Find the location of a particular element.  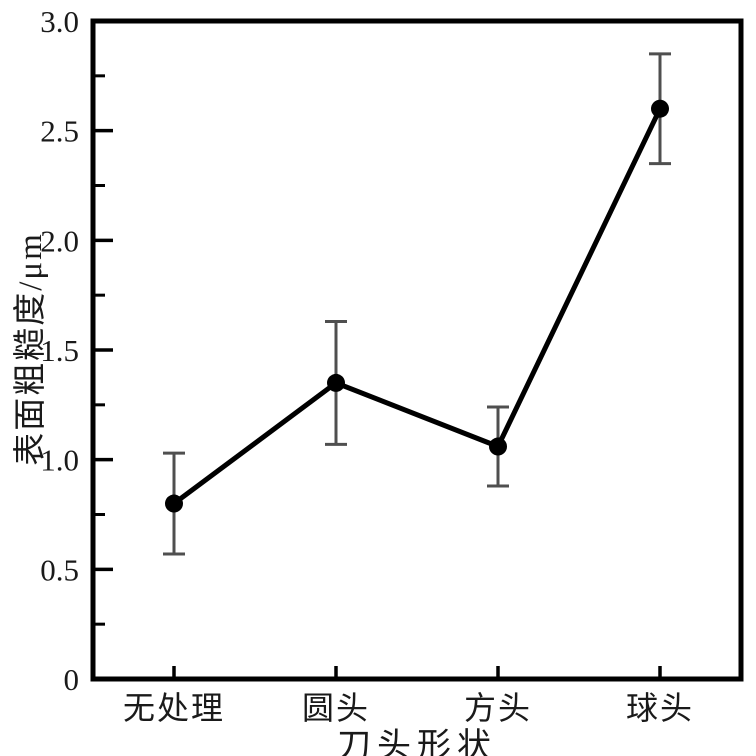

x-tick-label: 圆头 is located at coordinates (336, 708).